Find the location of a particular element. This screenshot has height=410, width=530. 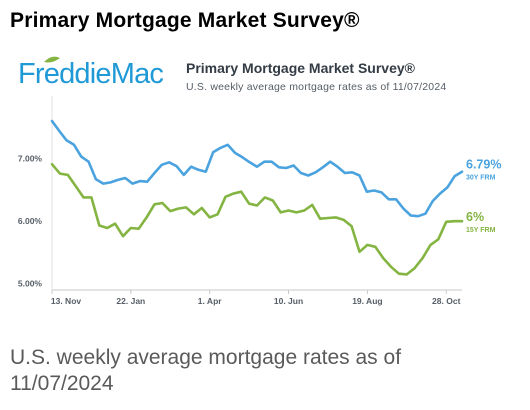

series-name-label: 15Y FRM is located at coordinates (481, 230).